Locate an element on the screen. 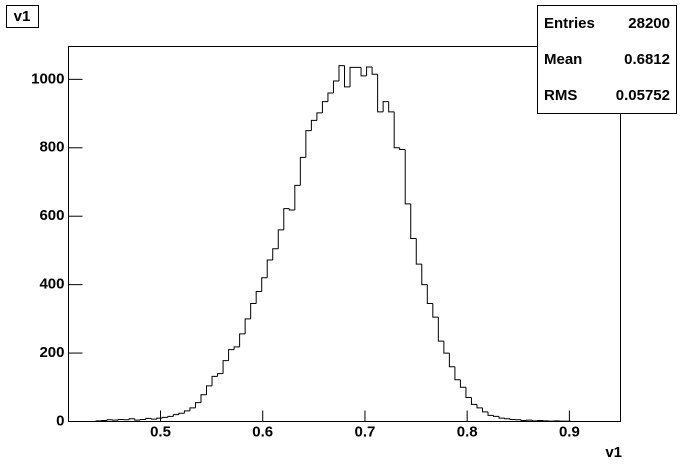 The height and width of the screenshot is (472, 689). x-tick-label: 0.5 is located at coordinates (160, 431).